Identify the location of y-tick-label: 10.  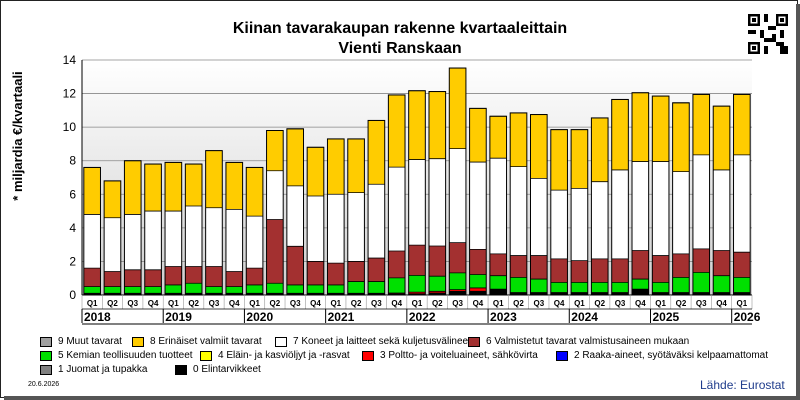
(70, 127).